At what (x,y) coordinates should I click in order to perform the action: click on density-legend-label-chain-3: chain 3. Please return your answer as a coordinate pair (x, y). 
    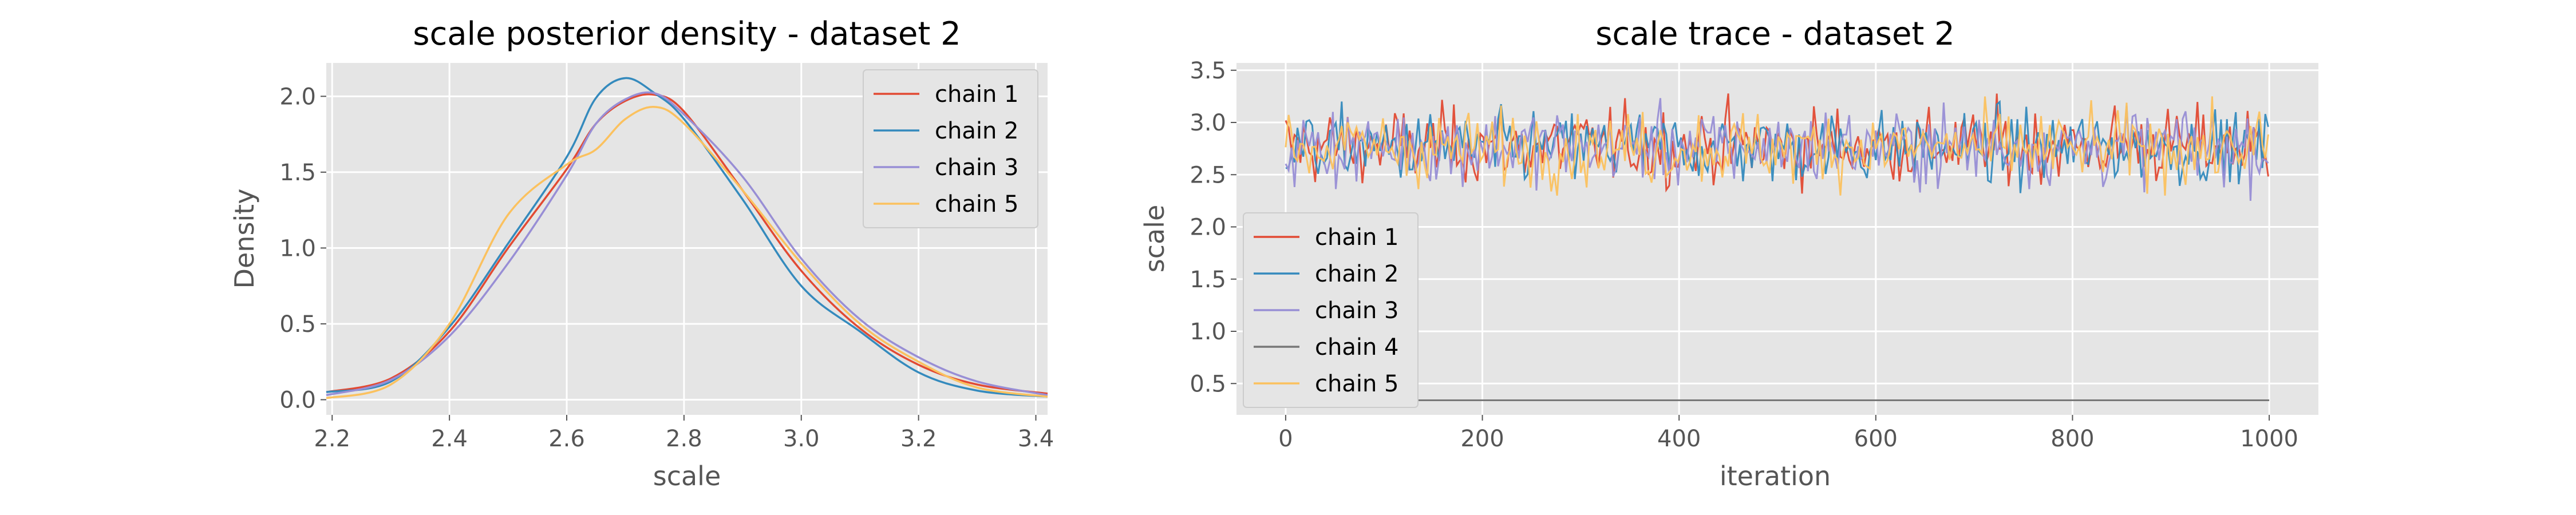
    Looking at the image, I should click on (976, 167).